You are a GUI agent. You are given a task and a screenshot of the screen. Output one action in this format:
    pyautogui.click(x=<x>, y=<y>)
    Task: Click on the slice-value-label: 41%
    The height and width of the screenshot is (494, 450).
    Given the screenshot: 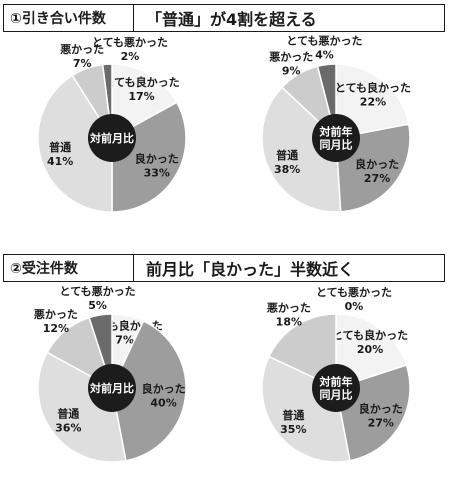 What is the action you would take?
    pyautogui.click(x=60, y=161)
    